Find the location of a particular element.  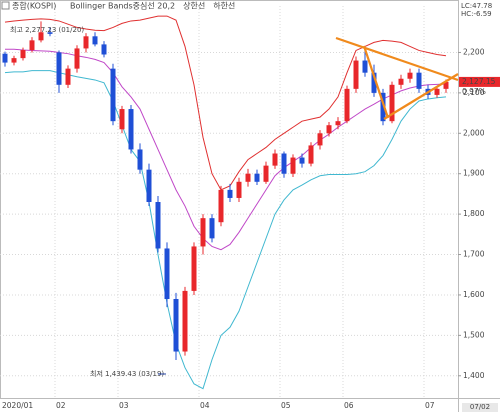

triangle-pattern is located at coordinates (397, 78).